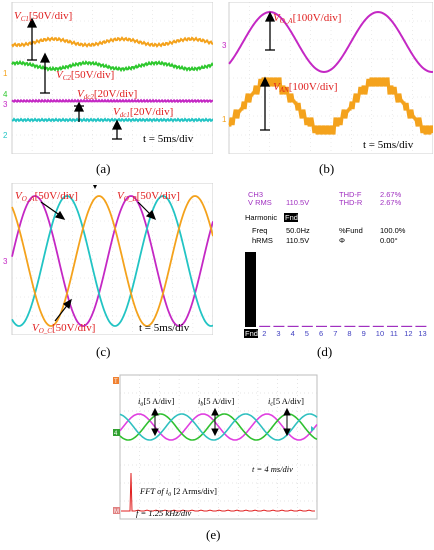 The height and width of the screenshot is (550, 434). Describe the element at coordinates (259, 230) in the screenshot. I see `freq-label: Freq` at that location.